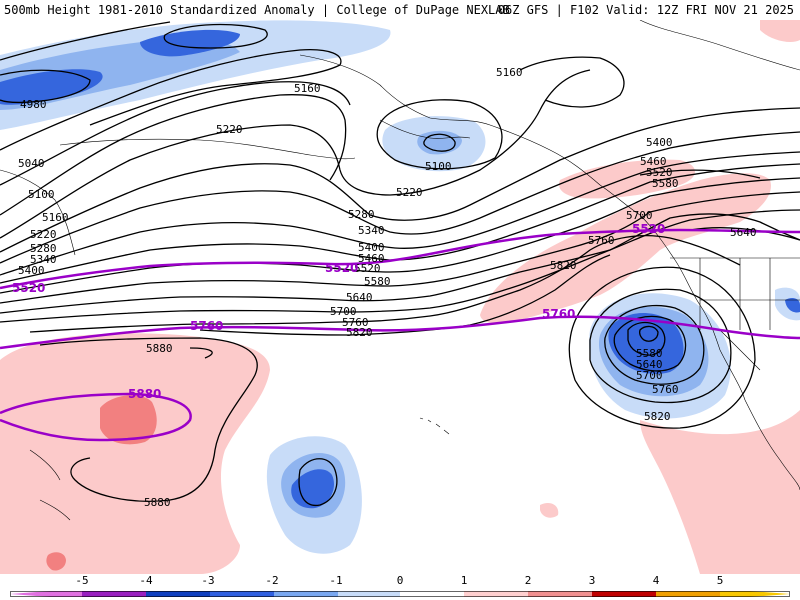  I want to click on colorbar-outline, so click(400, 594).